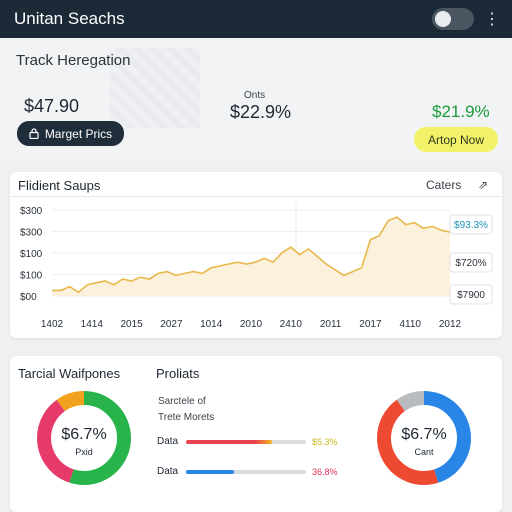 The height and width of the screenshot is (512, 512). What do you see at coordinates (84, 452) in the screenshot?
I see `donut-label: Pxid` at bounding box center [84, 452].